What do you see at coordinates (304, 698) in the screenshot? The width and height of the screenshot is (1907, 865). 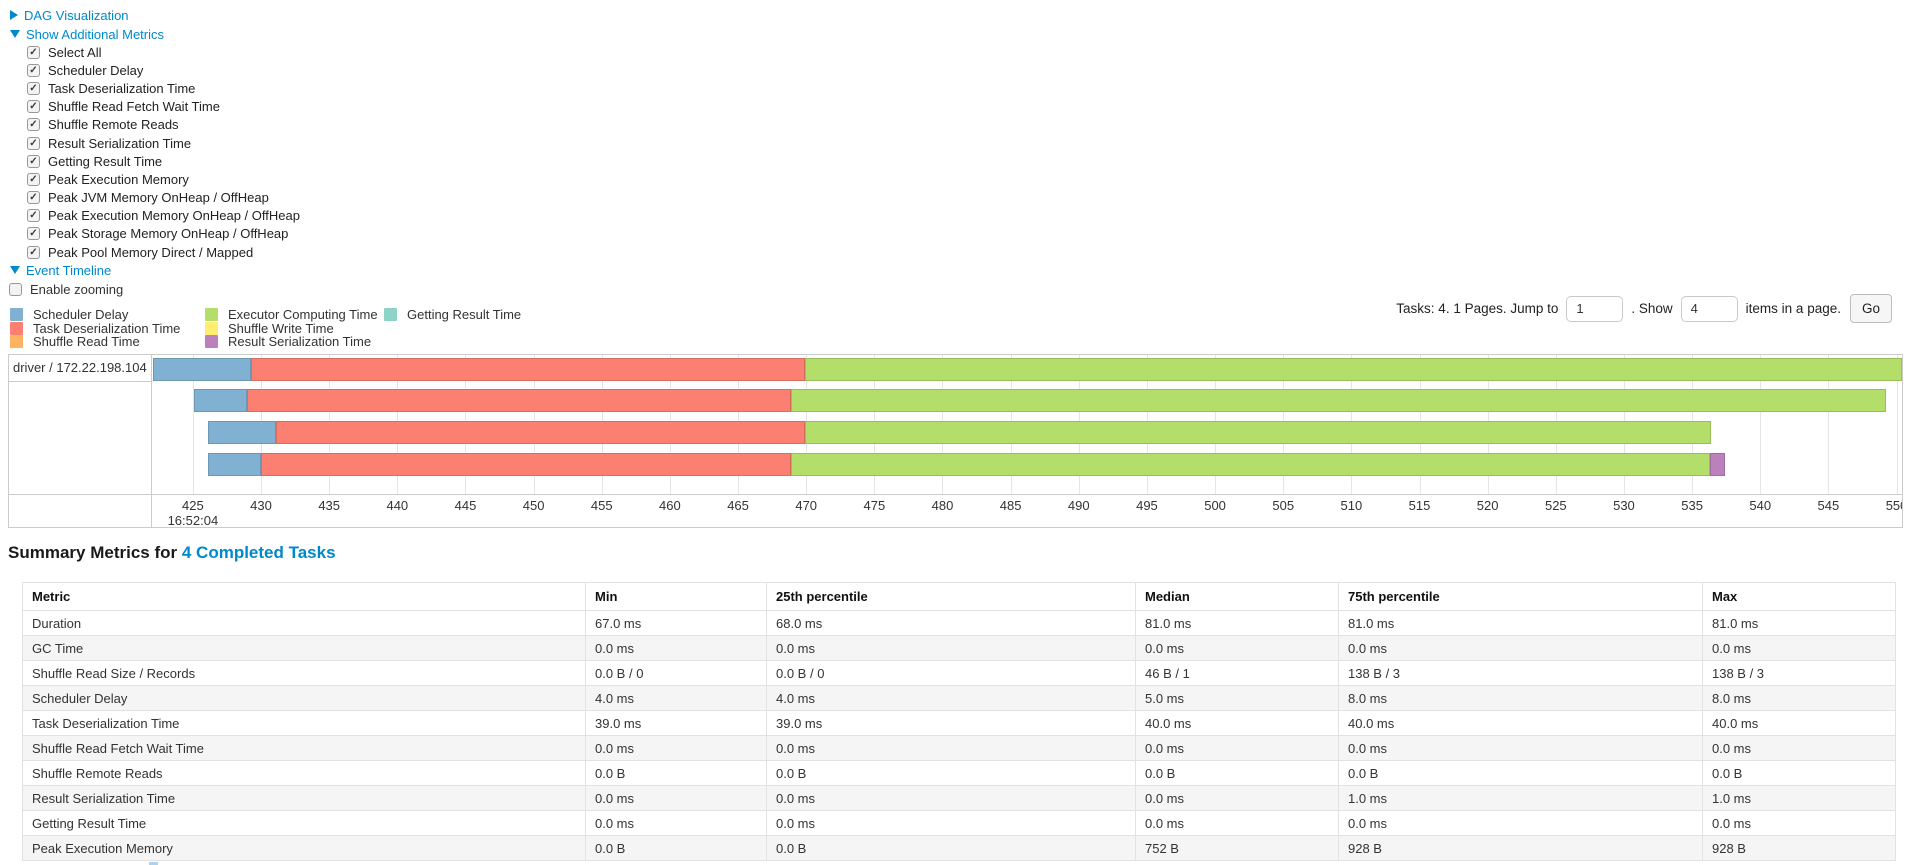 I see `cell-metric: Scheduler Delay` at bounding box center [304, 698].